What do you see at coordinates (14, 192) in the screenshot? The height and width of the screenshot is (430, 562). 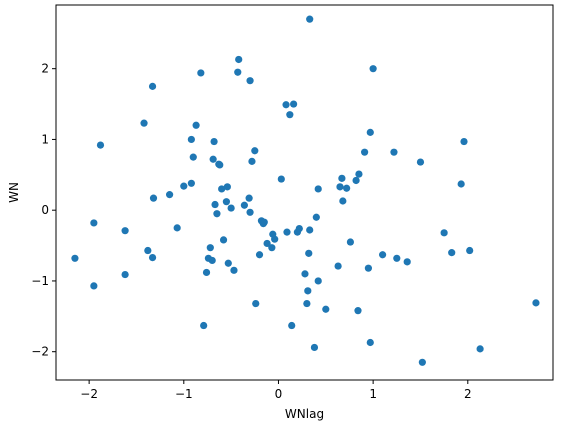 I see `y-axis-label: WN` at bounding box center [14, 192].